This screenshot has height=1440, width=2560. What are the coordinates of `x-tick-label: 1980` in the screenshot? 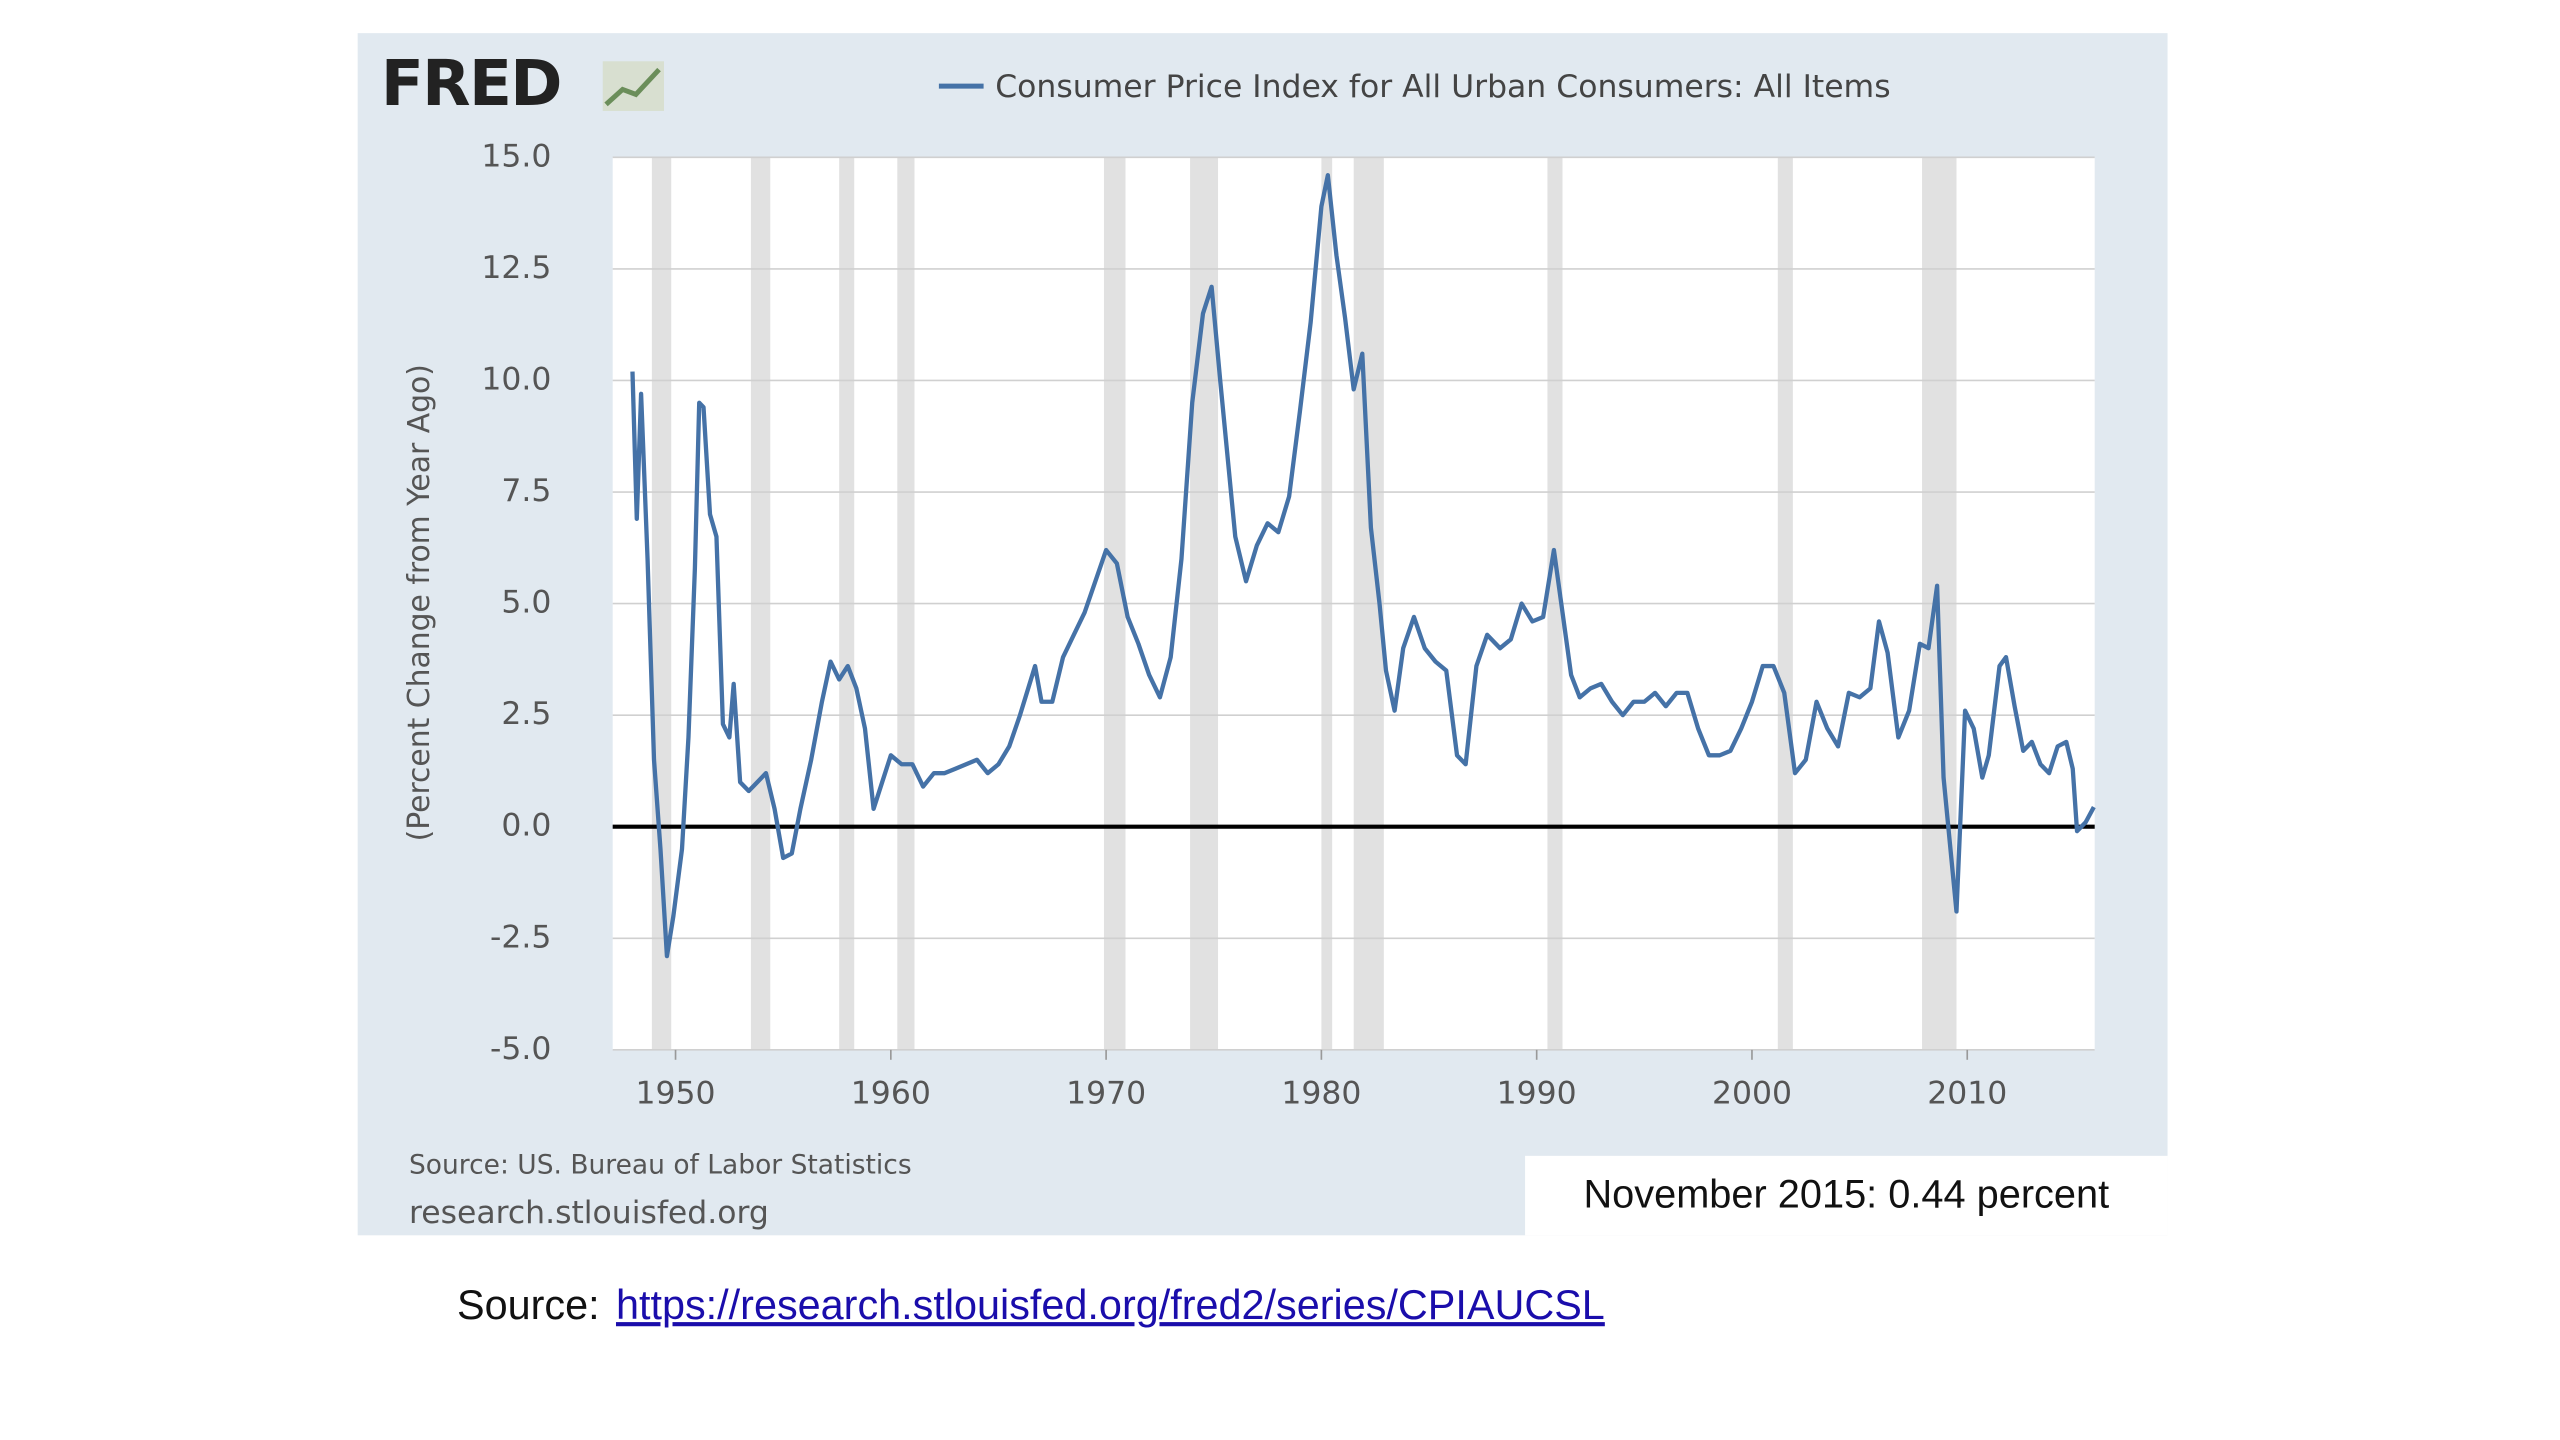 It's located at (1321, 1094).